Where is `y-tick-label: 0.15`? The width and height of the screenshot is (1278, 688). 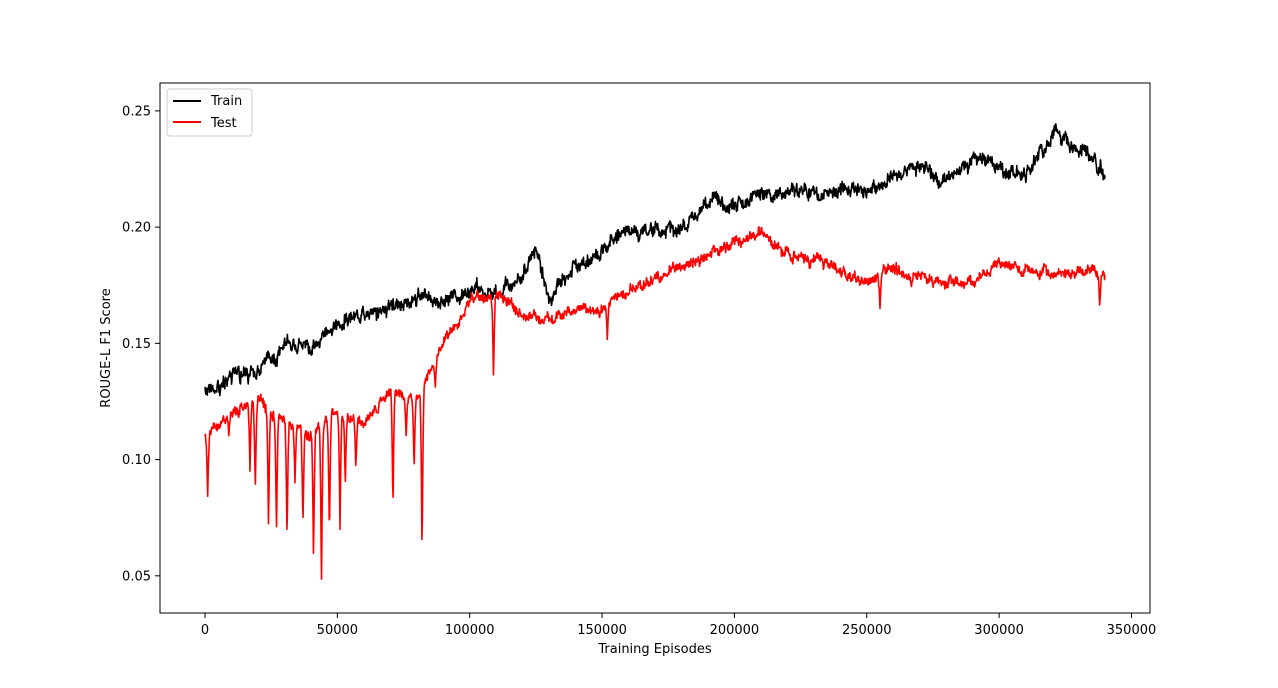
y-tick-label: 0.15 is located at coordinates (136, 344).